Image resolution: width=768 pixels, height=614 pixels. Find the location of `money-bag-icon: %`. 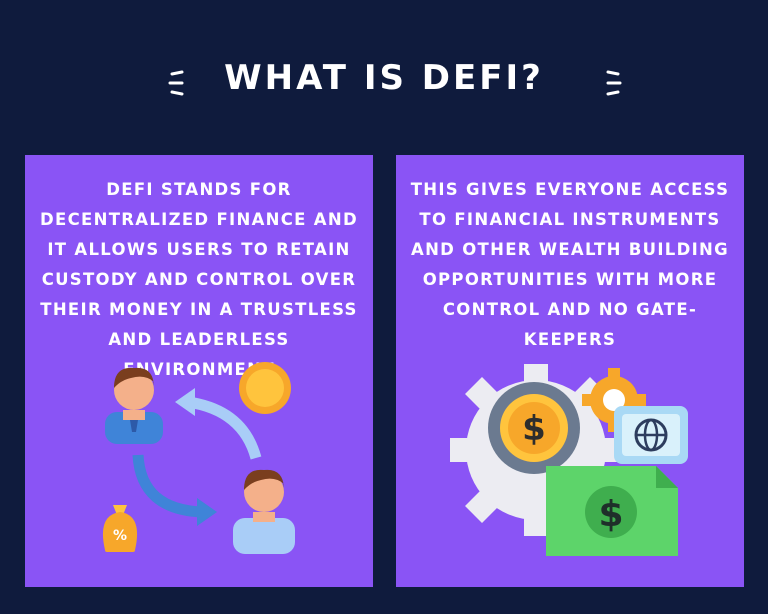

money-bag-icon: % is located at coordinates (120, 528).